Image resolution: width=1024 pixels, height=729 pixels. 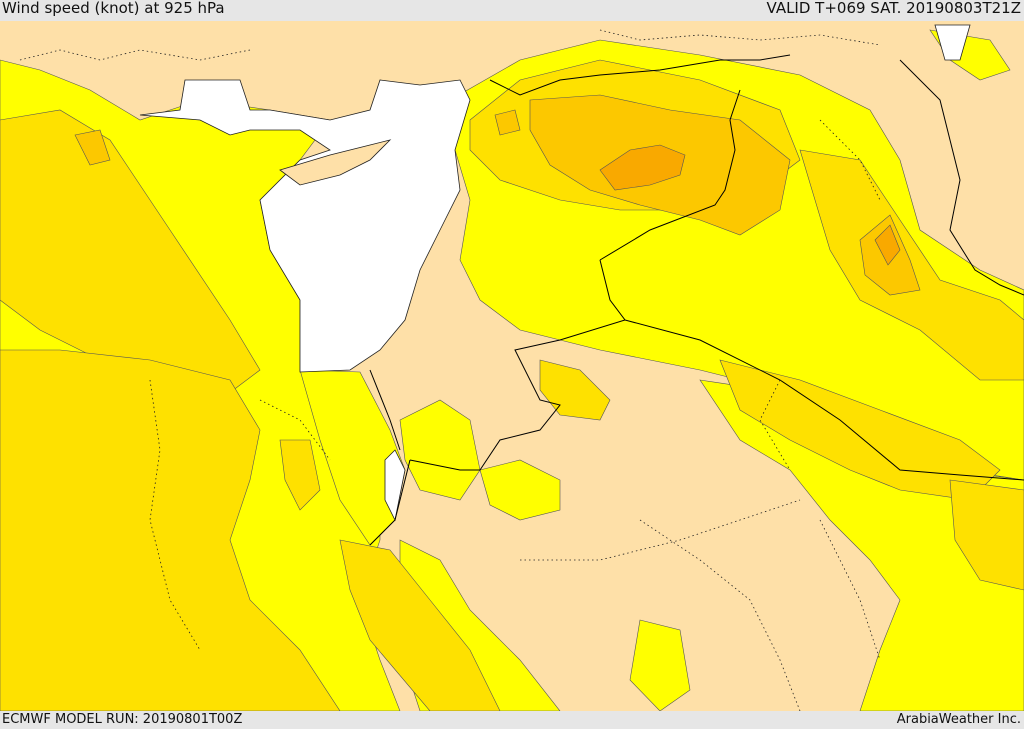 What do you see at coordinates (850, 590) in the screenshot?
I see `dotted-saudi-east` at bounding box center [850, 590].